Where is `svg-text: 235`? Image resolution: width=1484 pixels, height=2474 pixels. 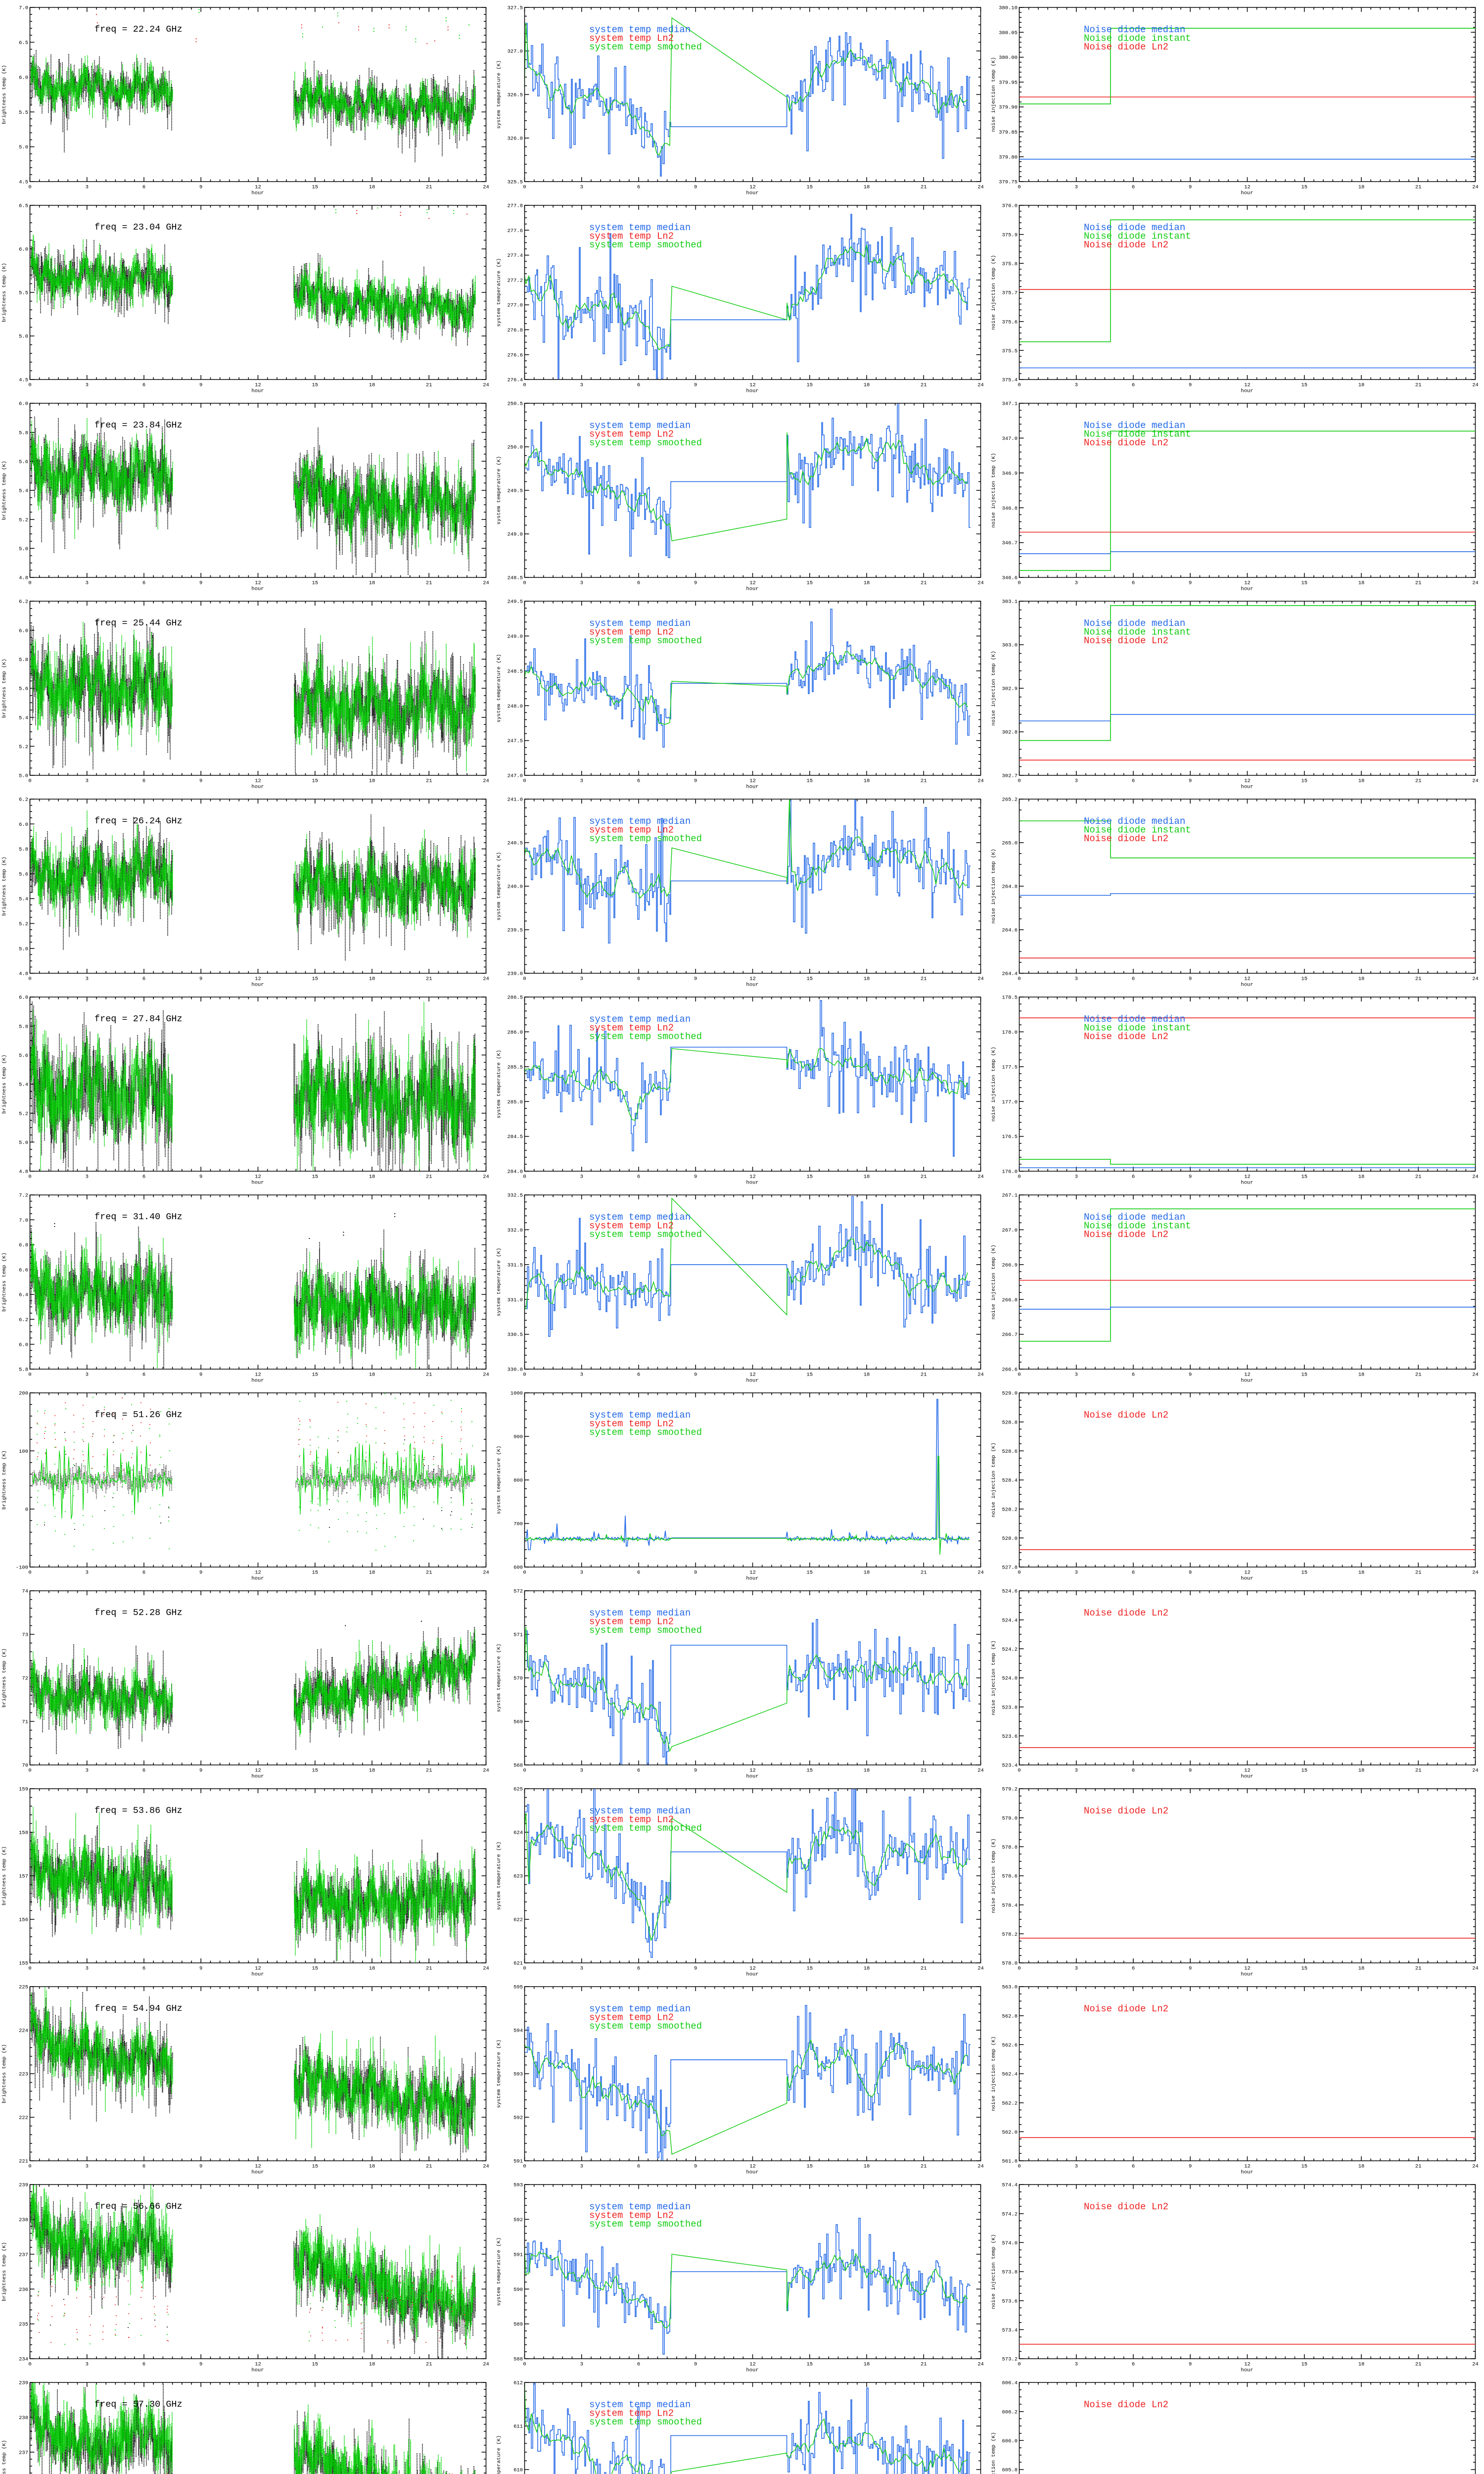
svg-text: 235 is located at coordinates (23, 2325).